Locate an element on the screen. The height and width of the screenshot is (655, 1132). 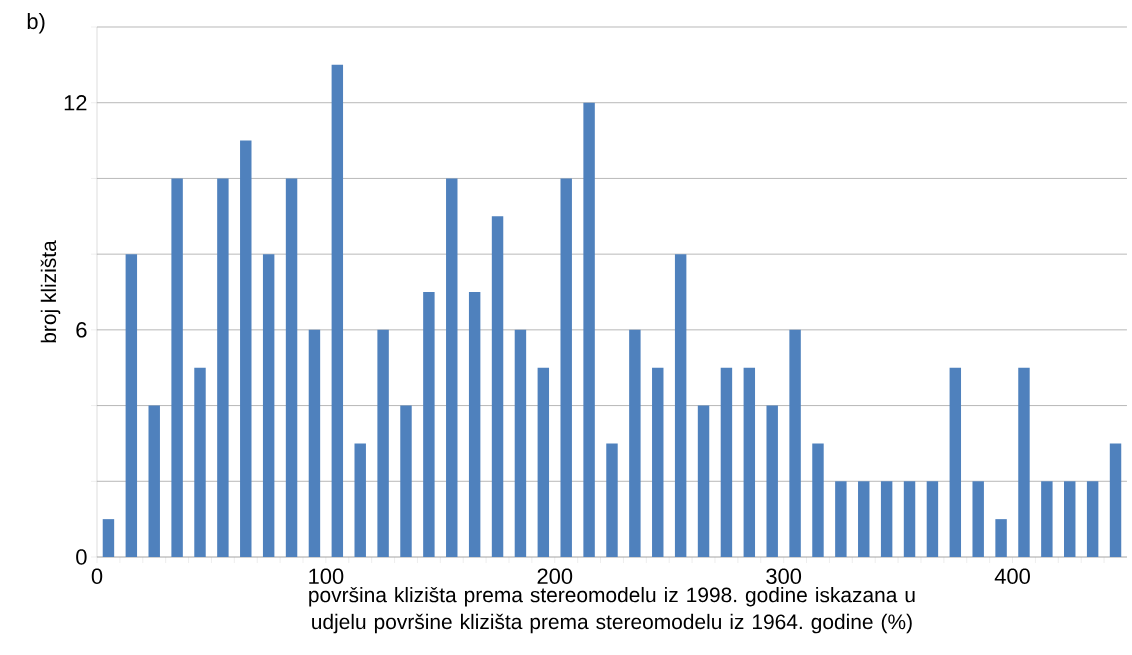
y-tick-label: 12 is located at coordinates (75, 103).